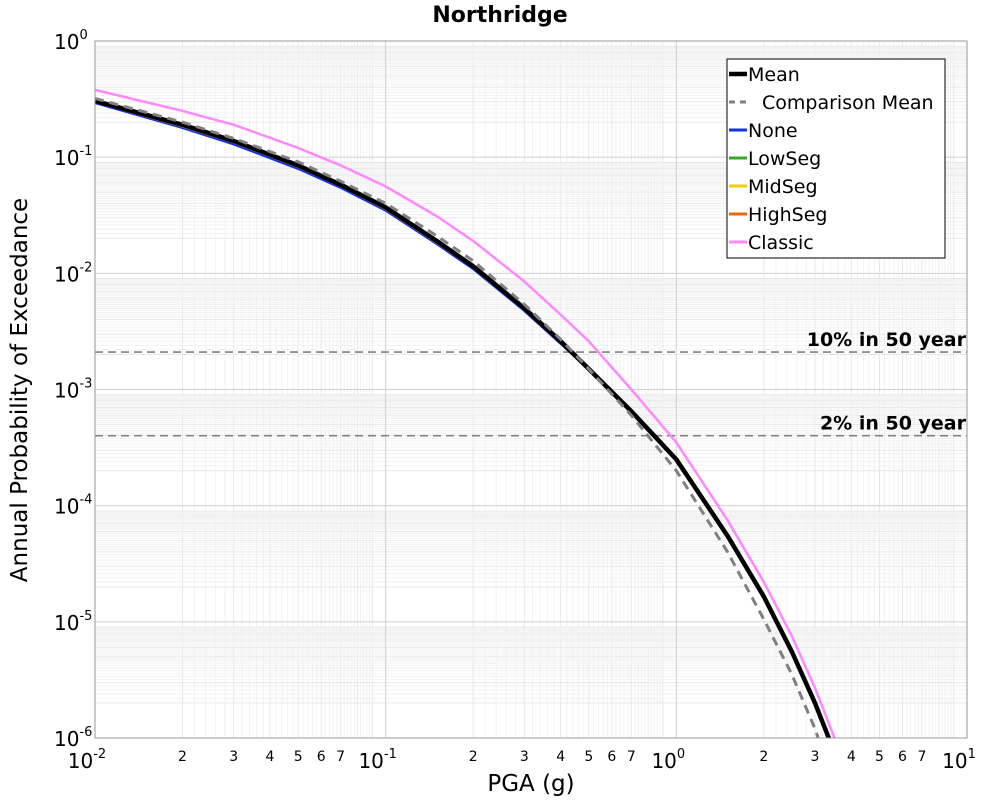  What do you see at coordinates (783, 187) in the screenshot?
I see `legend-label: MidSeg` at bounding box center [783, 187].